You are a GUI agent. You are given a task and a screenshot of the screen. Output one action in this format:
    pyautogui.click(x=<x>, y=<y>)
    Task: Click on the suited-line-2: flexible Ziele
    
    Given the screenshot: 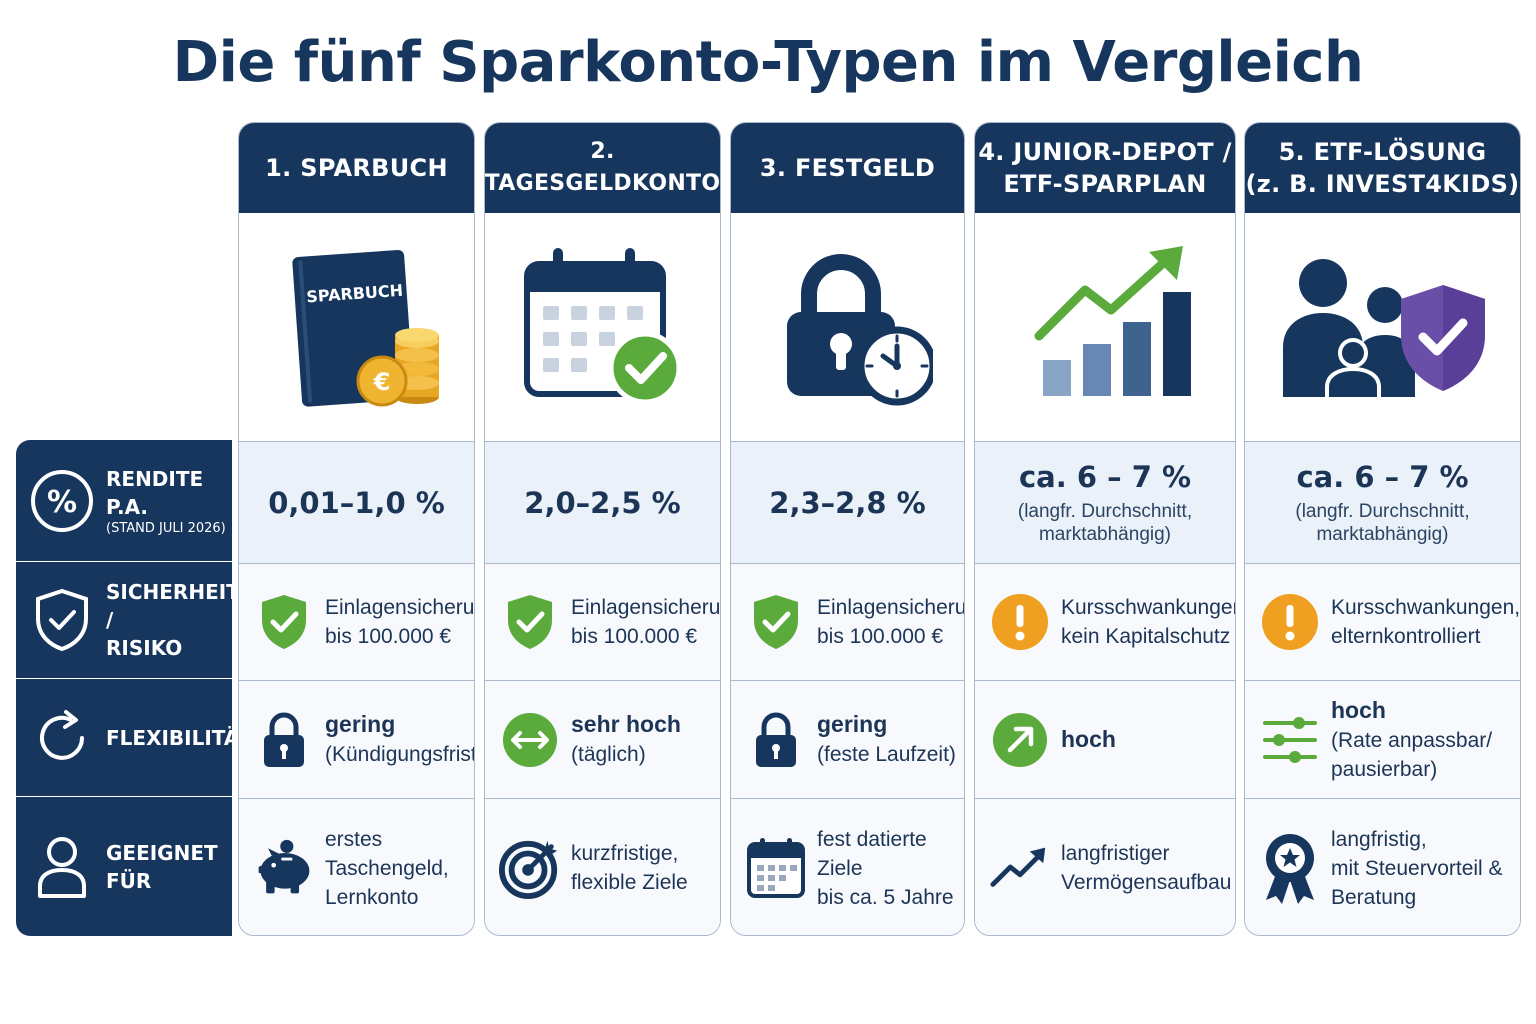 What is the action you would take?
    pyautogui.click(x=629, y=882)
    